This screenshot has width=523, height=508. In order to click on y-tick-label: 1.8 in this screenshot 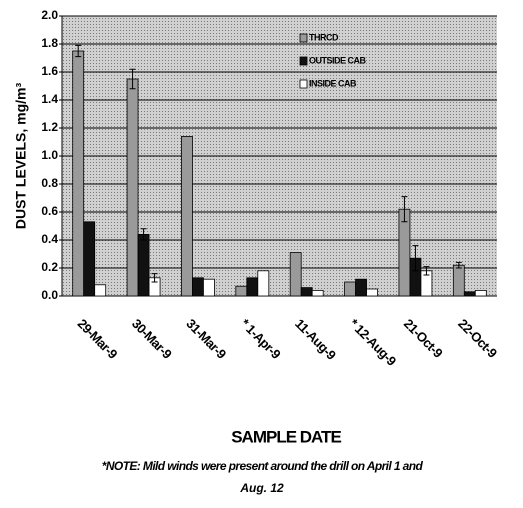, I will do `click(49, 43)`.